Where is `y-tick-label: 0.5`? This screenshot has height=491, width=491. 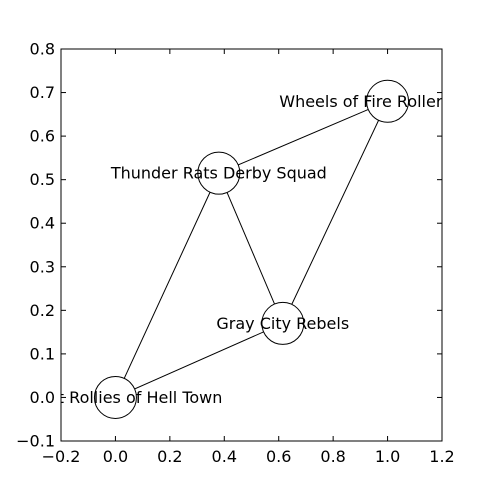 y-tick-label: 0.5 is located at coordinates (42, 179).